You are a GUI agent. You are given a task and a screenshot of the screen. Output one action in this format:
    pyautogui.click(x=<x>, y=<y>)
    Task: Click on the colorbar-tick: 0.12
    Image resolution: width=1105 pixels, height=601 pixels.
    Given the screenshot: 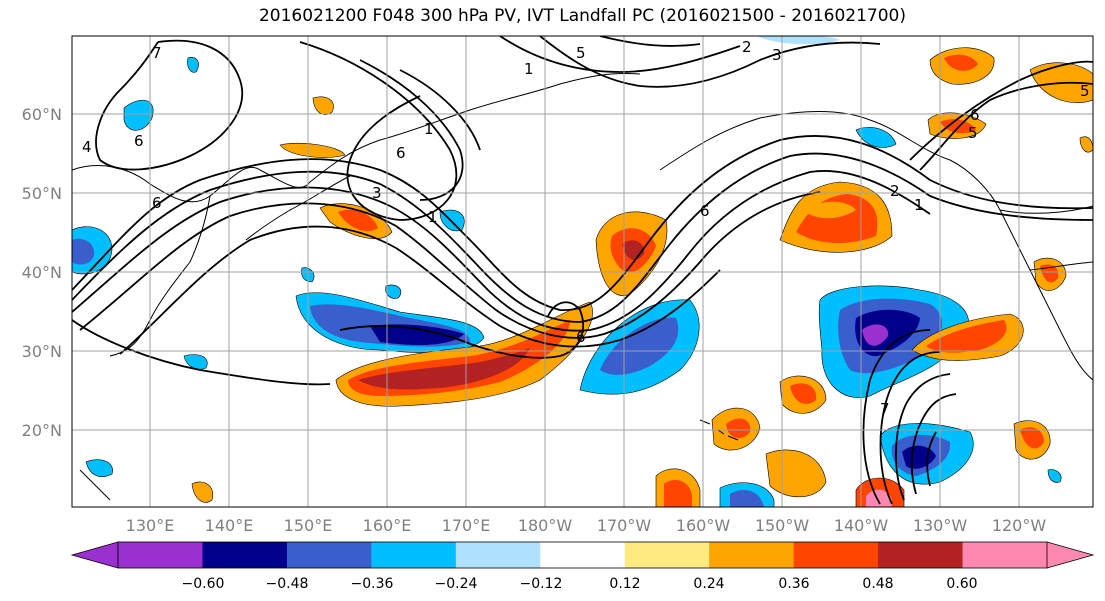 What is the action you would take?
    pyautogui.click(x=624, y=584)
    